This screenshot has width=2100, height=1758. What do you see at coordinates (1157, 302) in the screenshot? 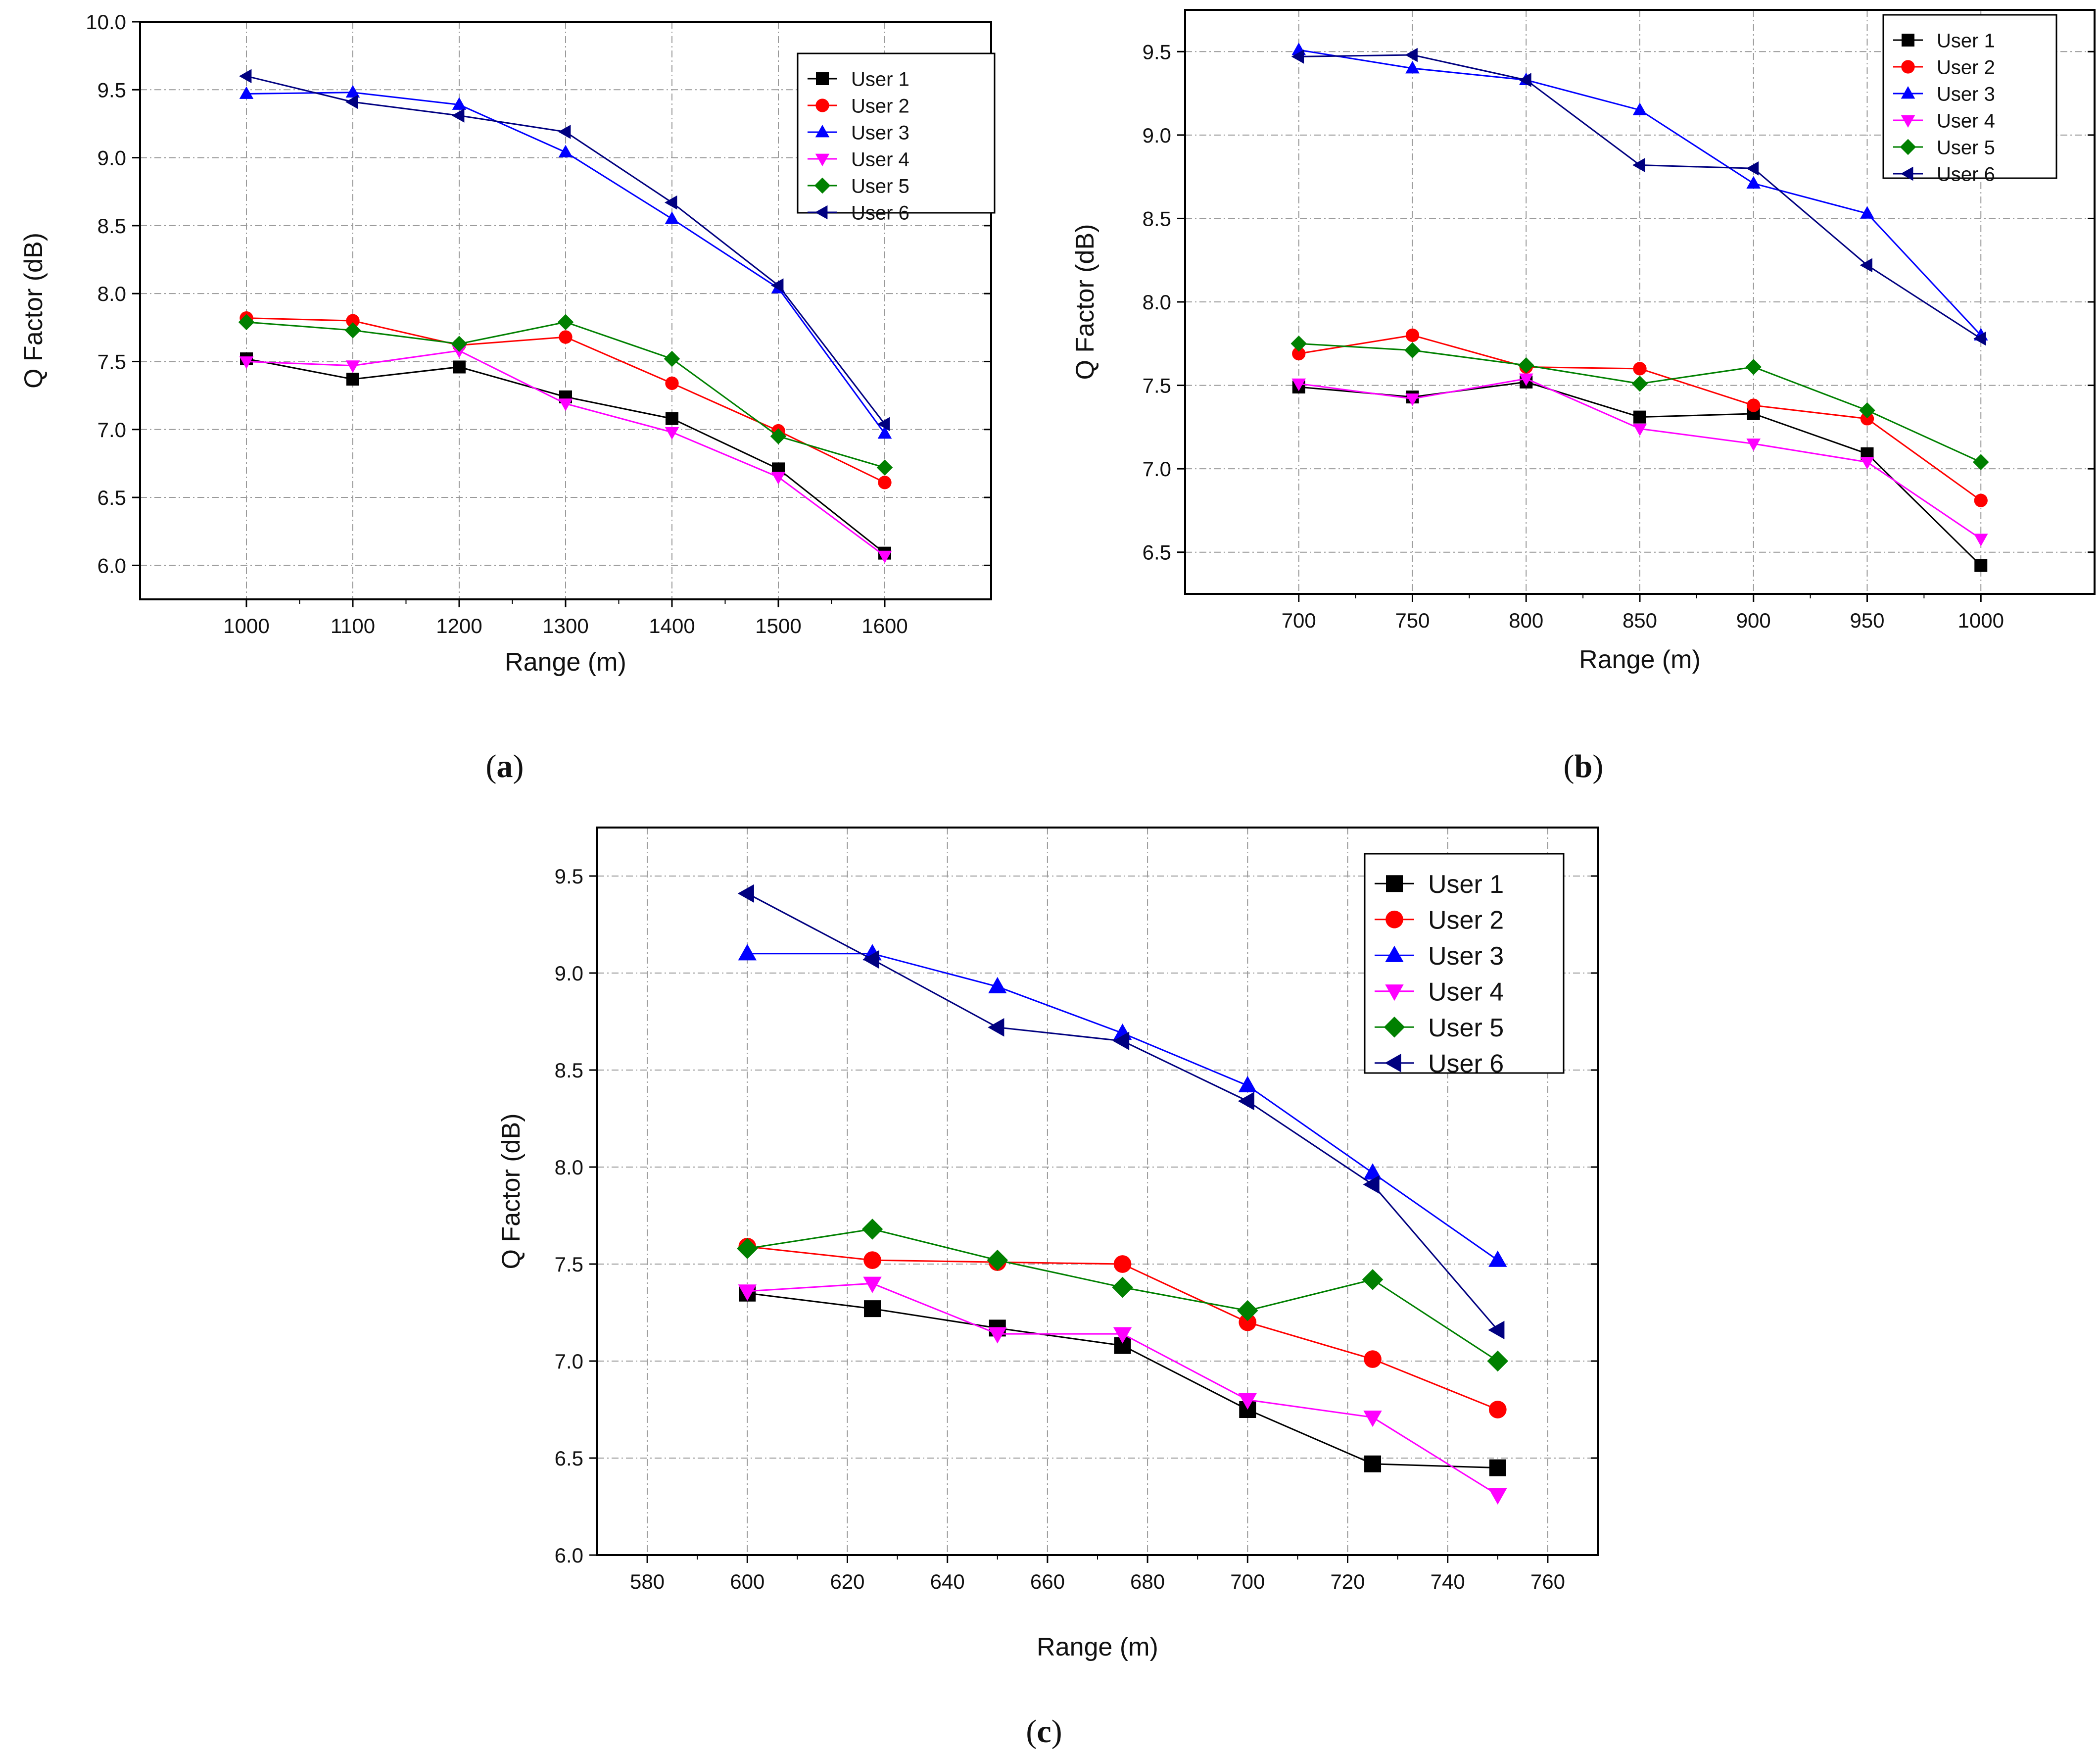
I see `y-tick-label: 8.0` at bounding box center [1157, 302].